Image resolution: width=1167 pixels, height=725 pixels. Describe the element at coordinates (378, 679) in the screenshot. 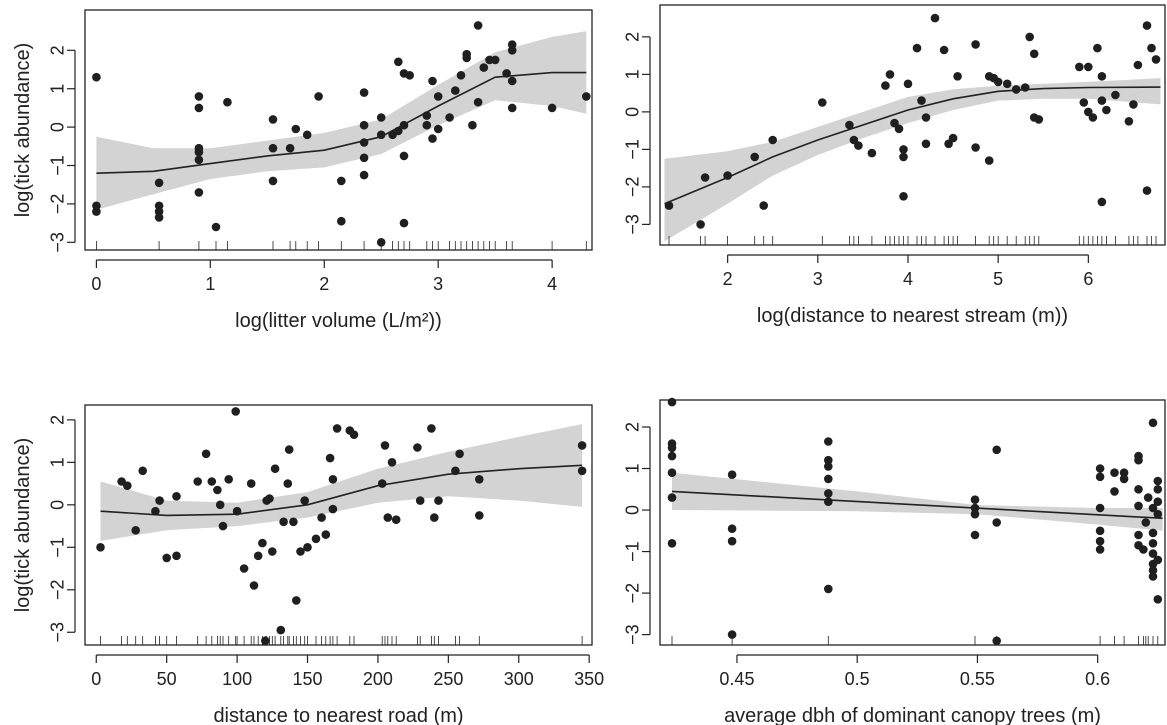

I see `x-tick-label: 200` at that location.